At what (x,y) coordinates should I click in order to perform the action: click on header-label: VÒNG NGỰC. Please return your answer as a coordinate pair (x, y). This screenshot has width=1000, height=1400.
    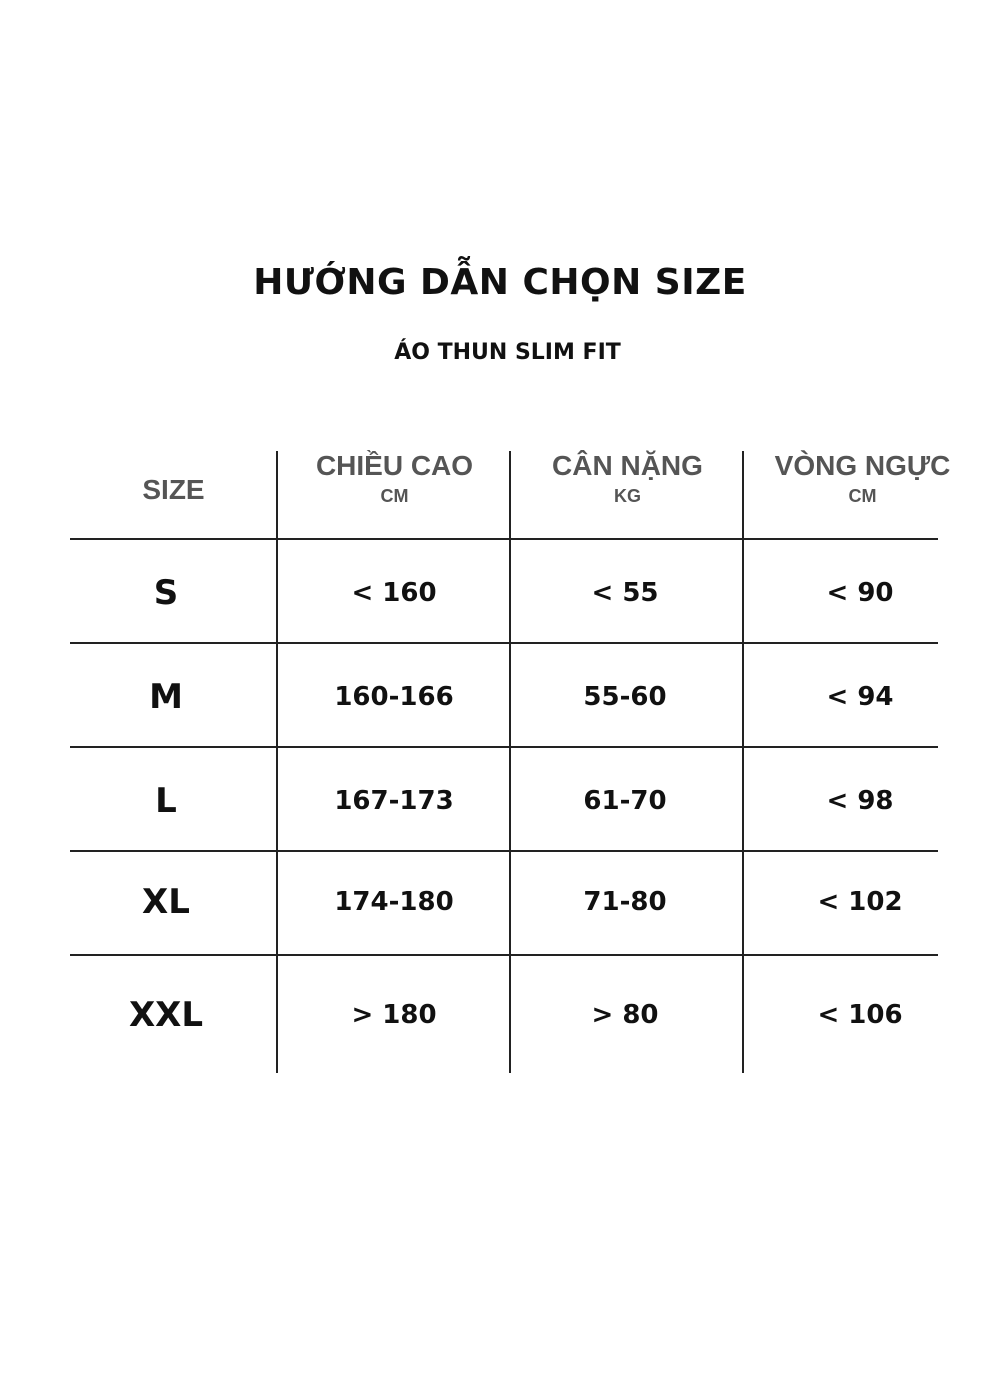
    Looking at the image, I should click on (862, 465).